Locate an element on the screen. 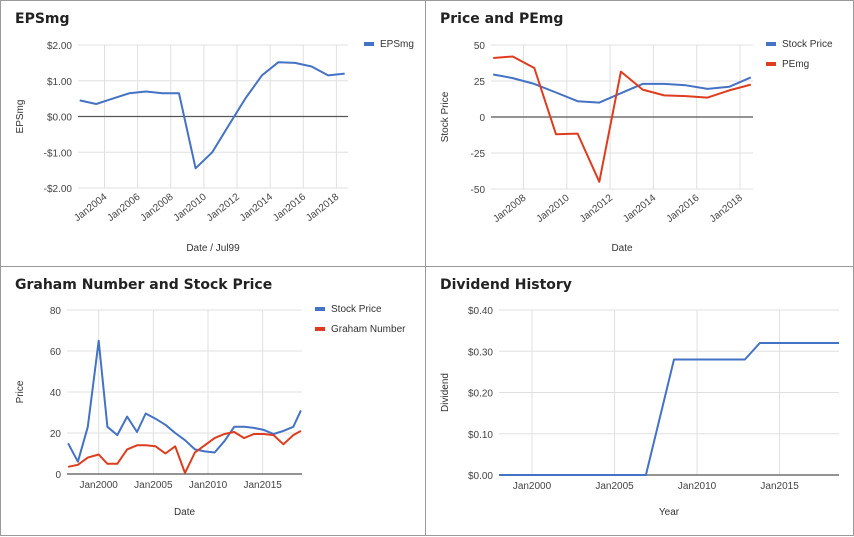 This screenshot has height=537, width=854. y-tick-label: 80 is located at coordinates (56, 311).